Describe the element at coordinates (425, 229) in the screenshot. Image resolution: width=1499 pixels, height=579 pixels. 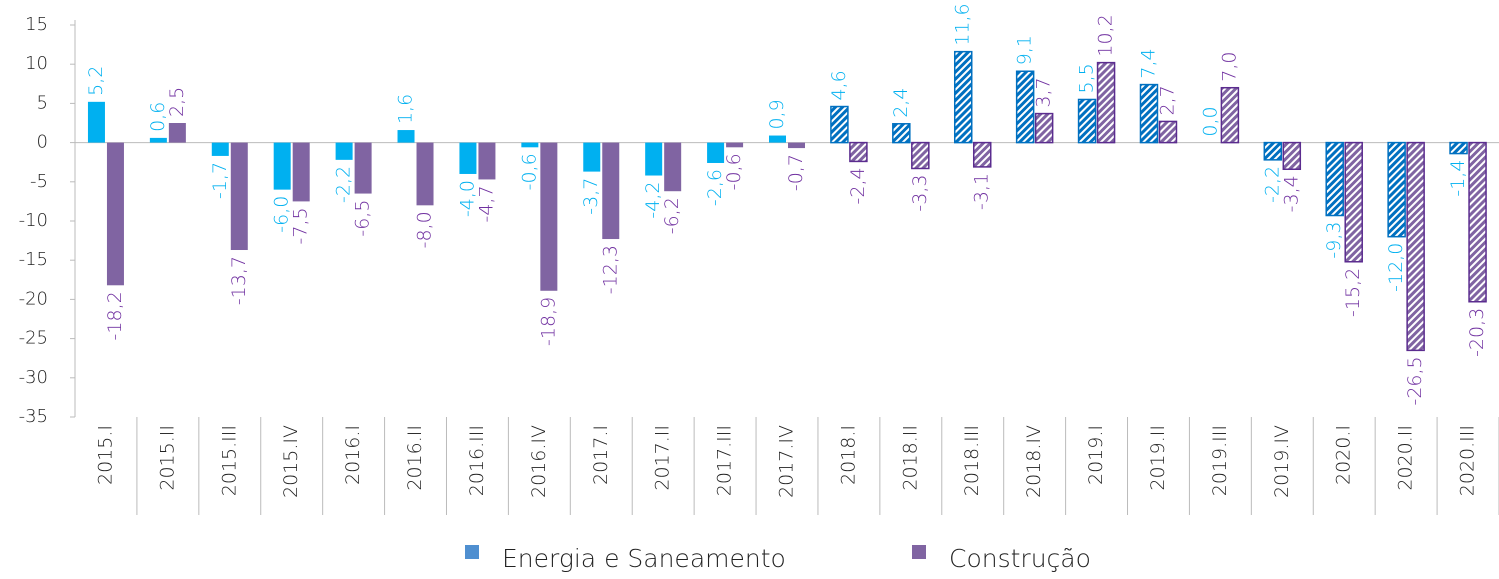
I see `value-label: -8,0` at that location.